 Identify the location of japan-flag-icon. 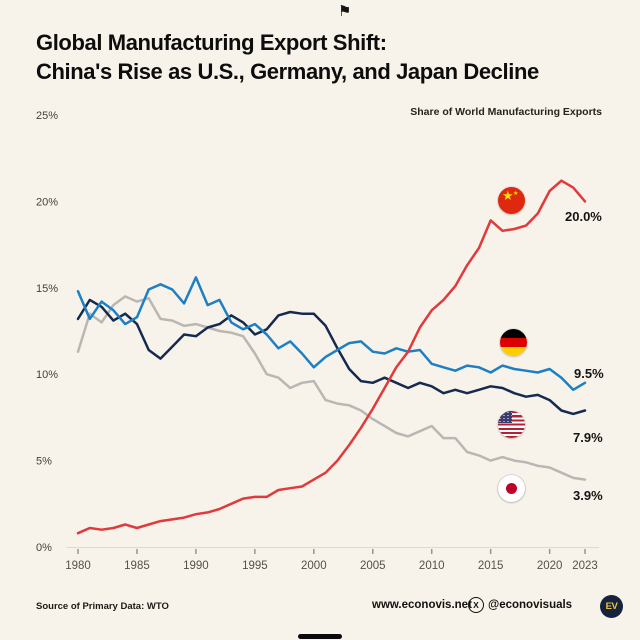
(511, 488).